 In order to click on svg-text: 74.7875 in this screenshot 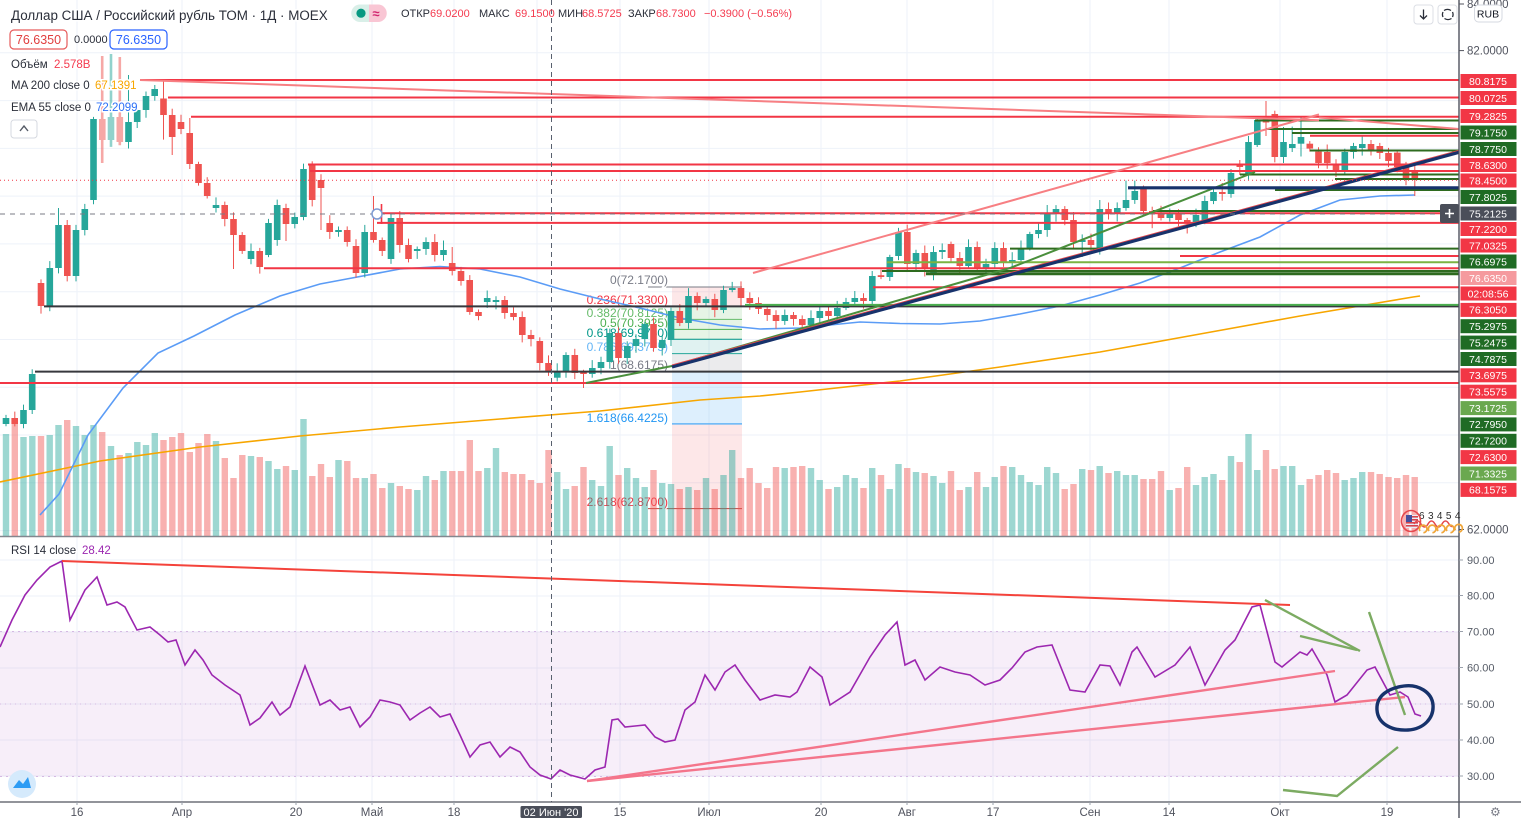, I will do `click(1488, 360)`.